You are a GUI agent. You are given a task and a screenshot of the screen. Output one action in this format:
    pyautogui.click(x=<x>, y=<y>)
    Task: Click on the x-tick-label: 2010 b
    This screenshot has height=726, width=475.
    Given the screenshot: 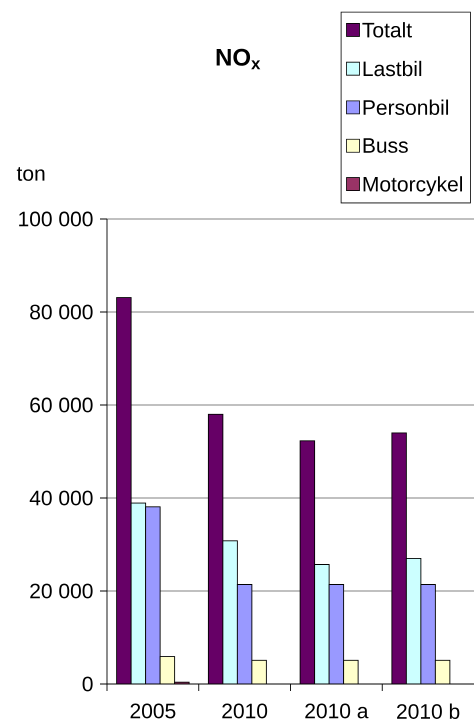 What is the action you would take?
    pyautogui.click(x=428, y=711)
    